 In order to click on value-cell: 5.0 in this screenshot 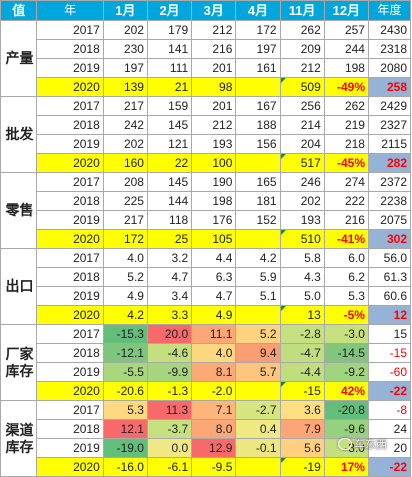, I will do `click(302, 296)`.